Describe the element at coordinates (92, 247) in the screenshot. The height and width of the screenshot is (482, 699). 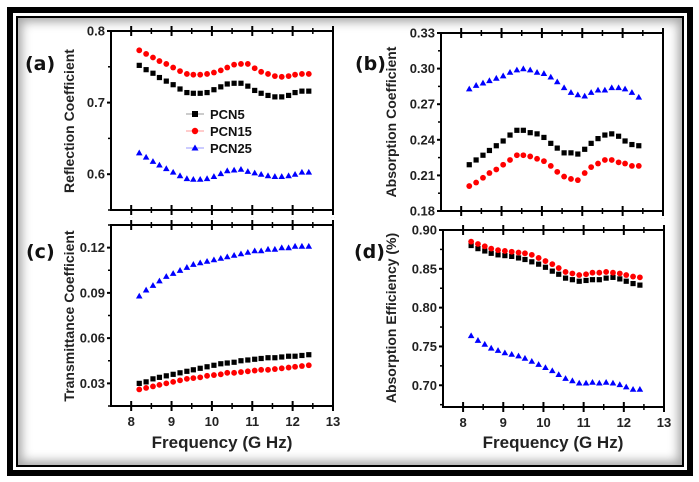
I see `y-tick-label: 0.12` at that location.